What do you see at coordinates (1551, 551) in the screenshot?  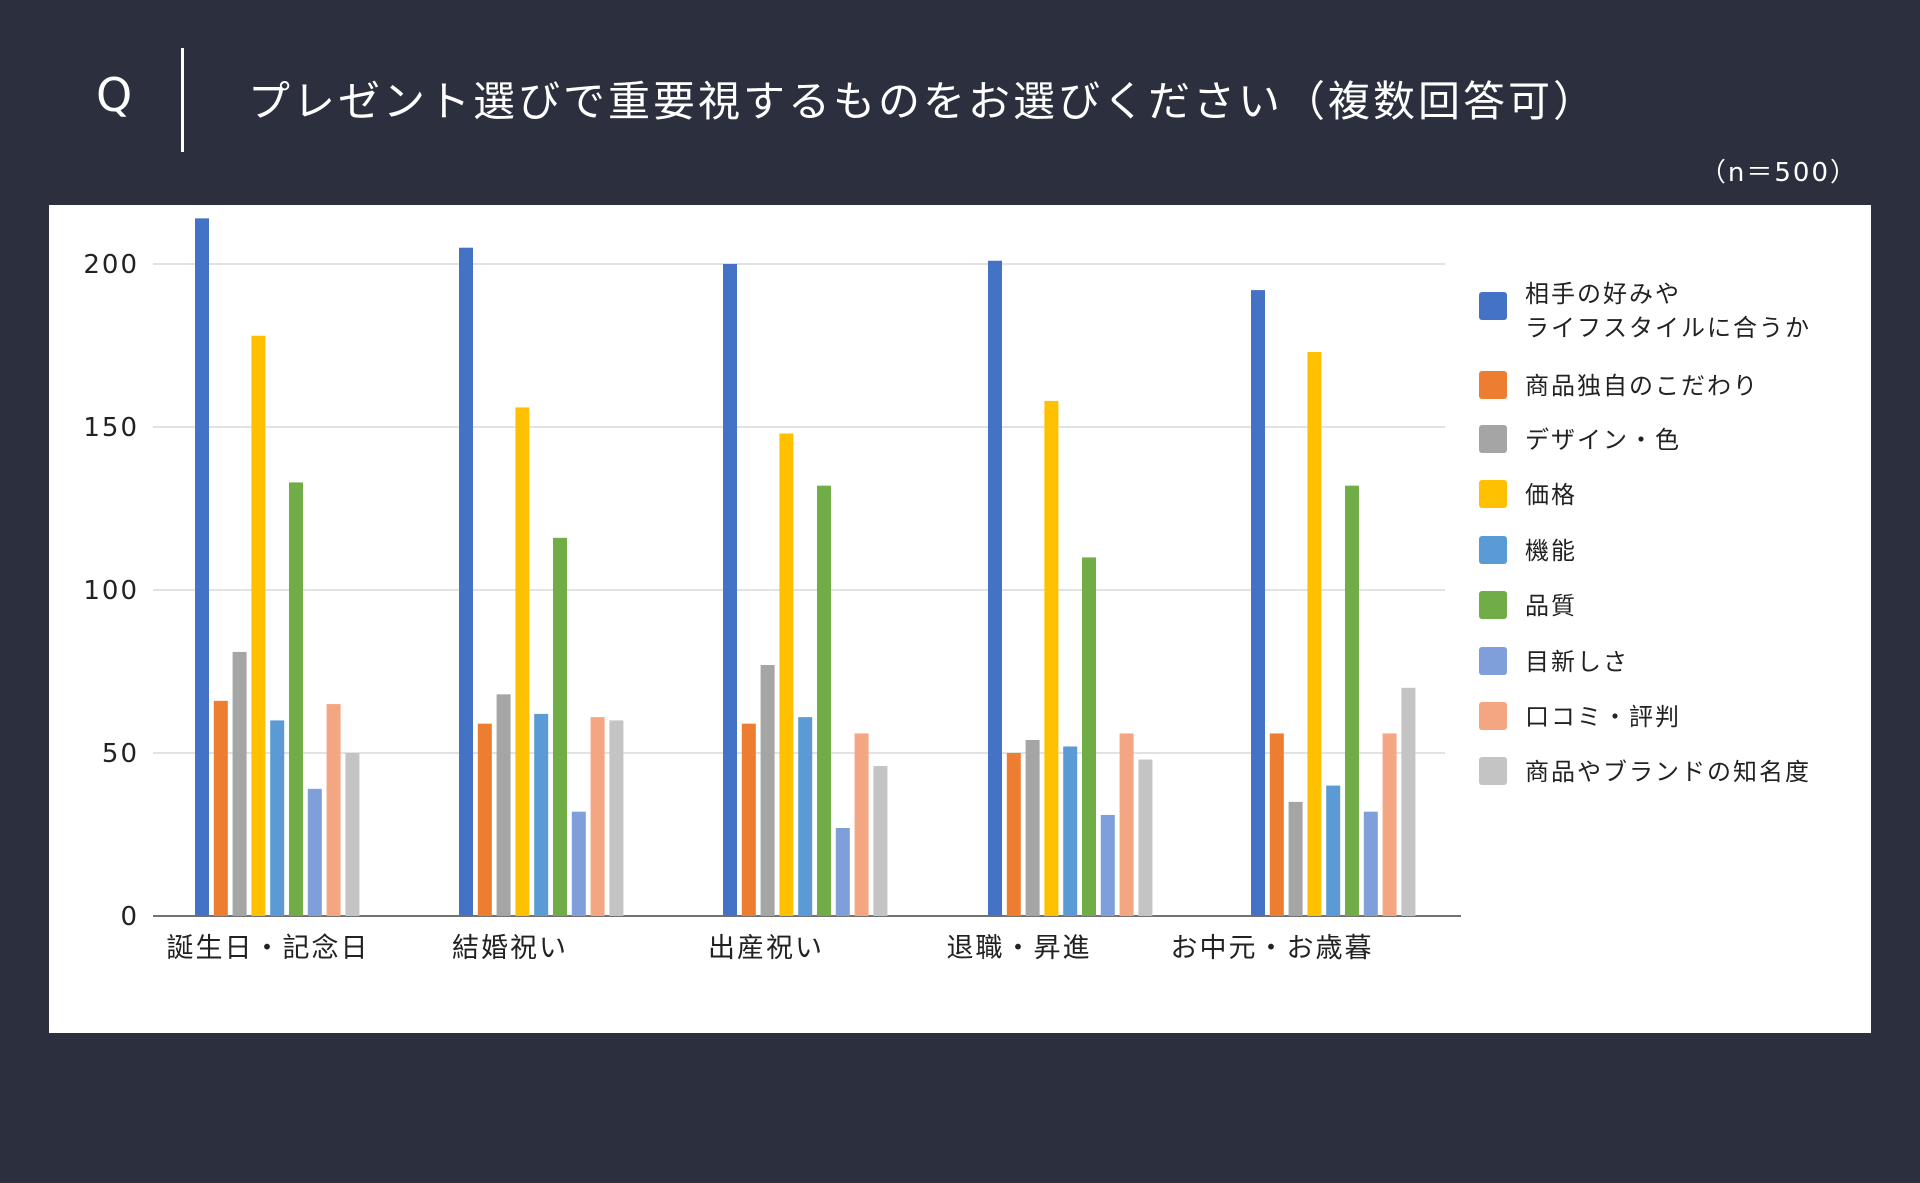 I see `legend-label: 機能` at bounding box center [1551, 551].